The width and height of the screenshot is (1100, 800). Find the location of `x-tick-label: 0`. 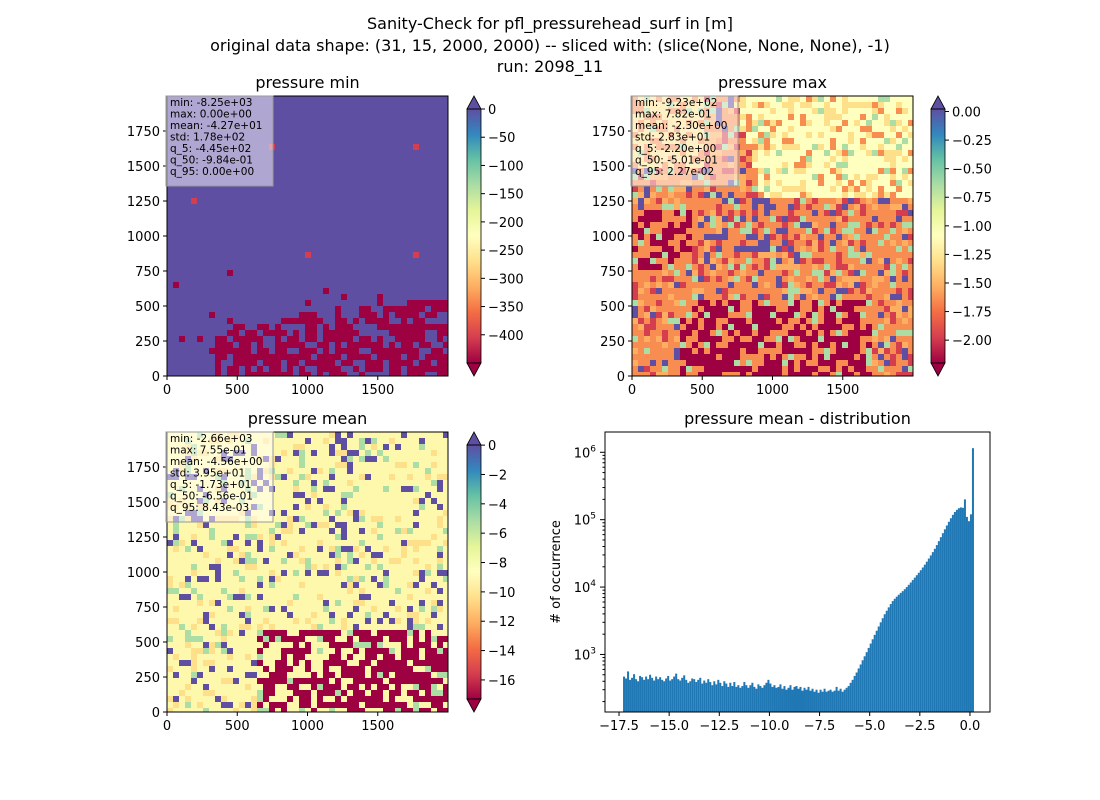

x-tick-label: 0 is located at coordinates (632, 390).